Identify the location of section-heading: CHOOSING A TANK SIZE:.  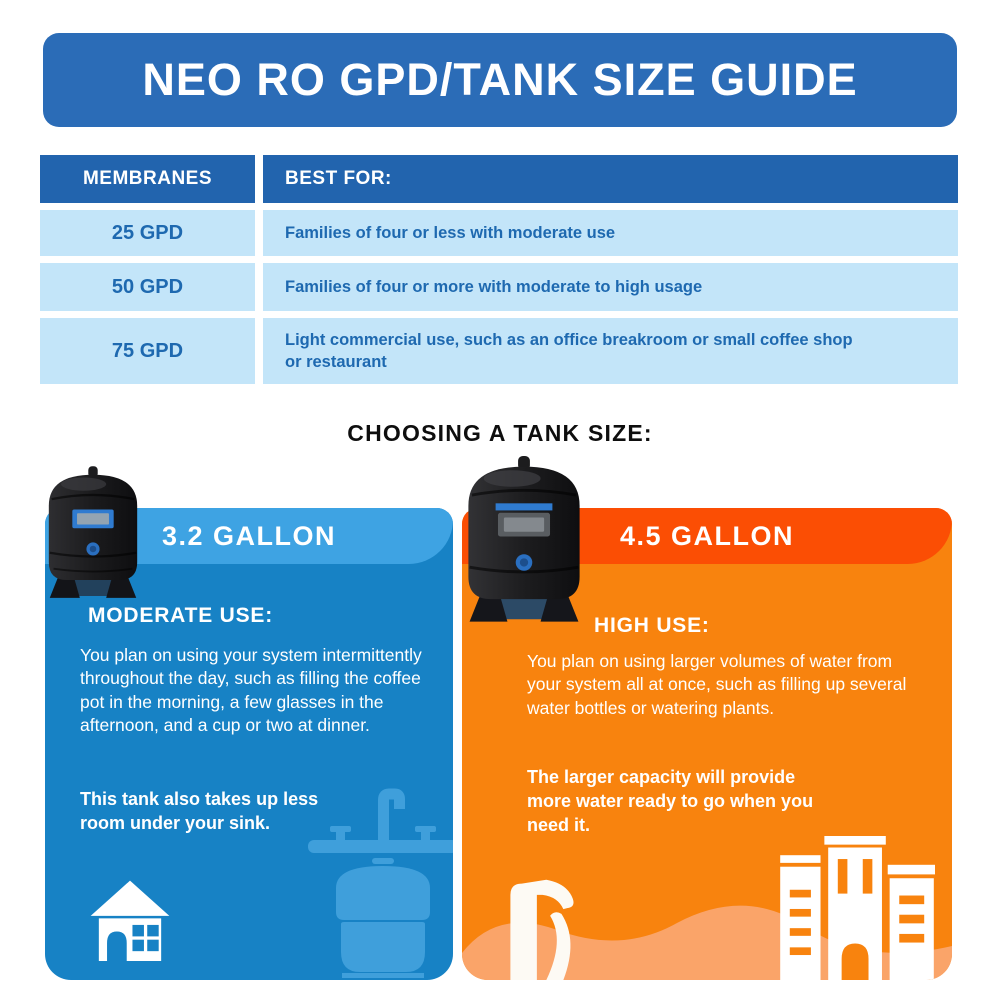
(500, 433).